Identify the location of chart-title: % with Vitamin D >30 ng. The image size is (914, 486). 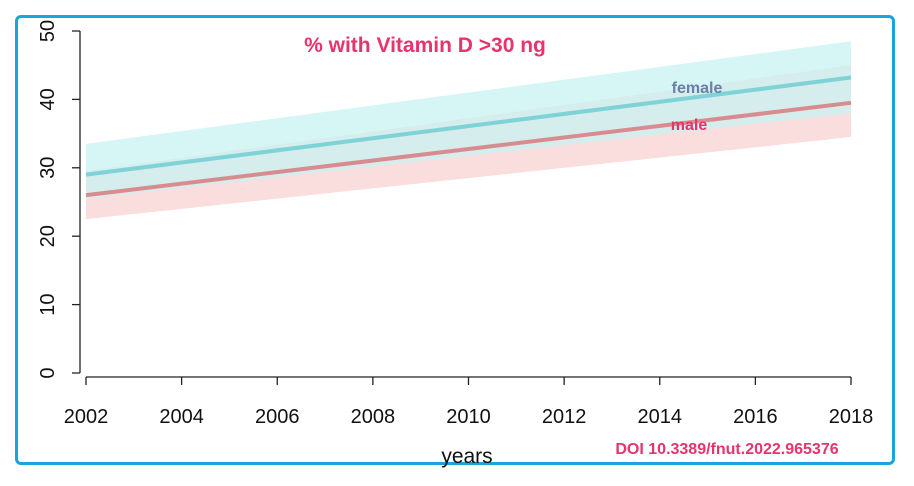
(425, 45).